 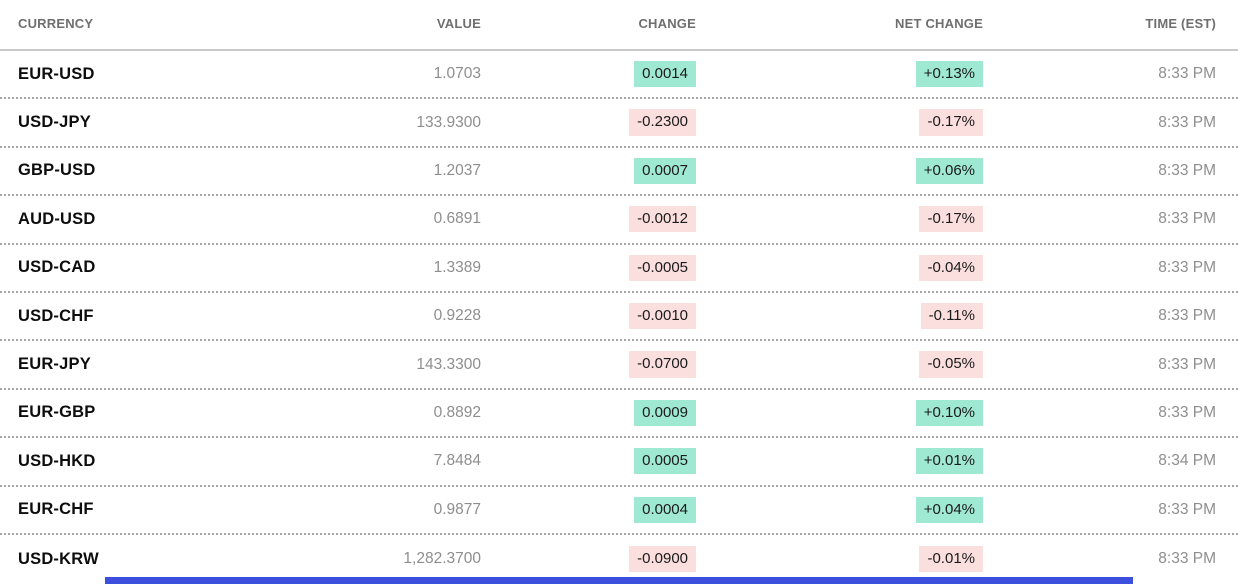 What do you see at coordinates (662, 267) in the screenshot?
I see `change-chip: -0.0005` at bounding box center [662, 267].